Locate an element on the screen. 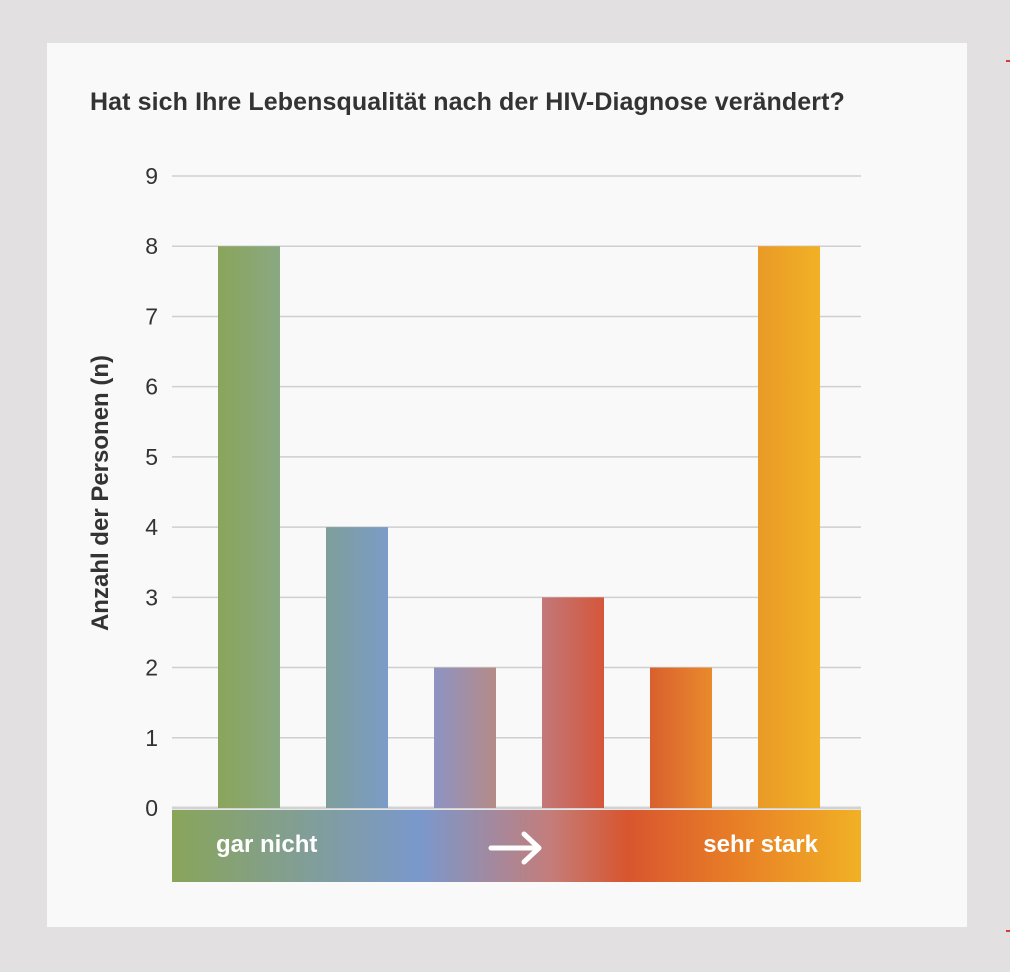 This screenshot has height=972, width=1010. y-tick-label: 7 is located at coordinates (151, 316).